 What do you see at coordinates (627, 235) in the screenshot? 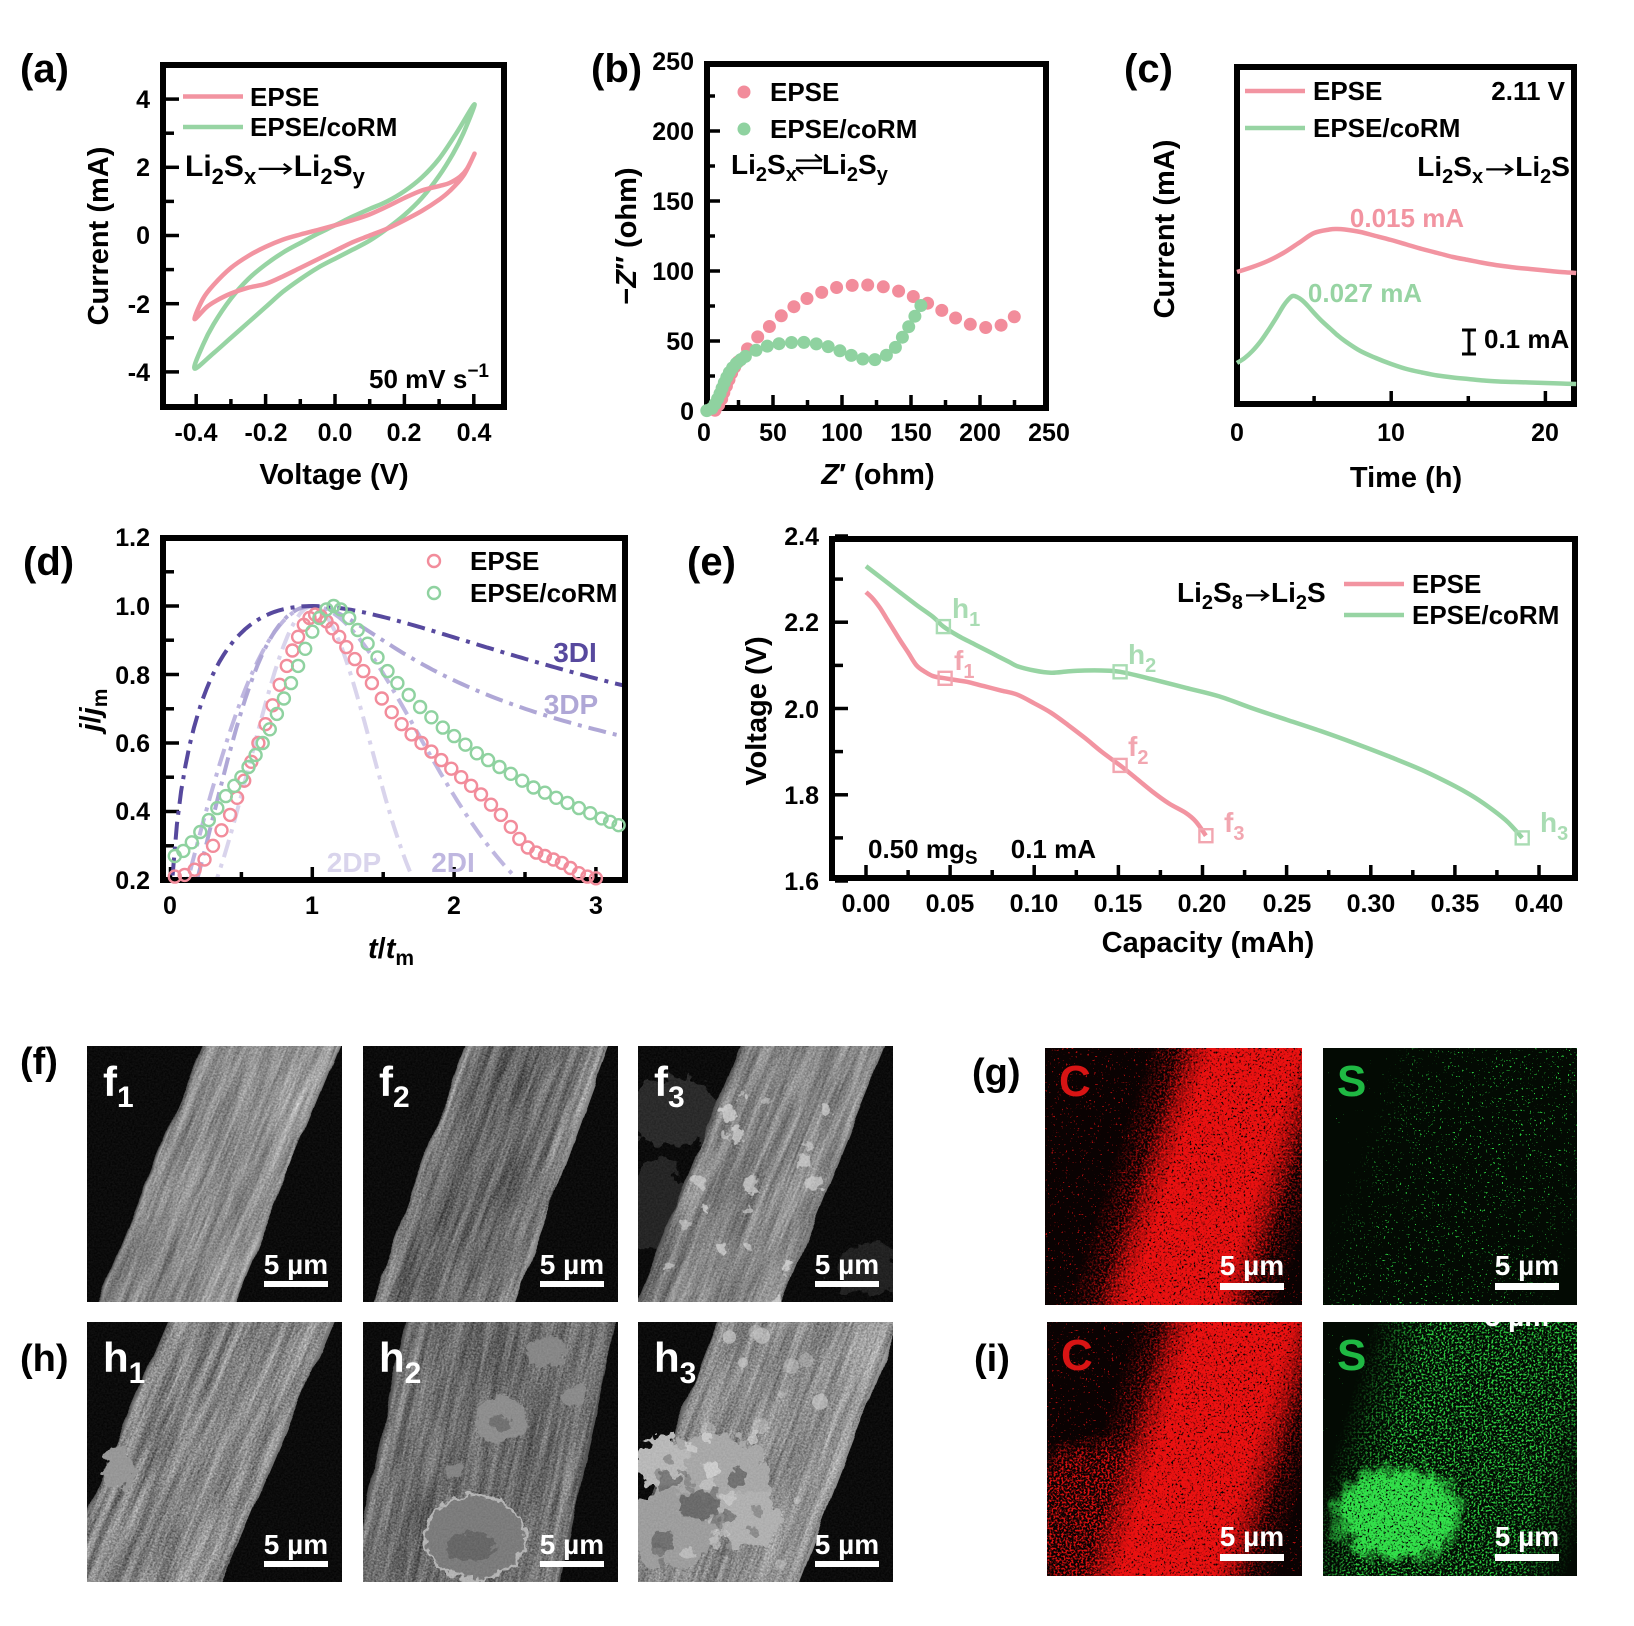
I see `svg-text: −Z″ (ohm)` at bounding box center [627, 235].